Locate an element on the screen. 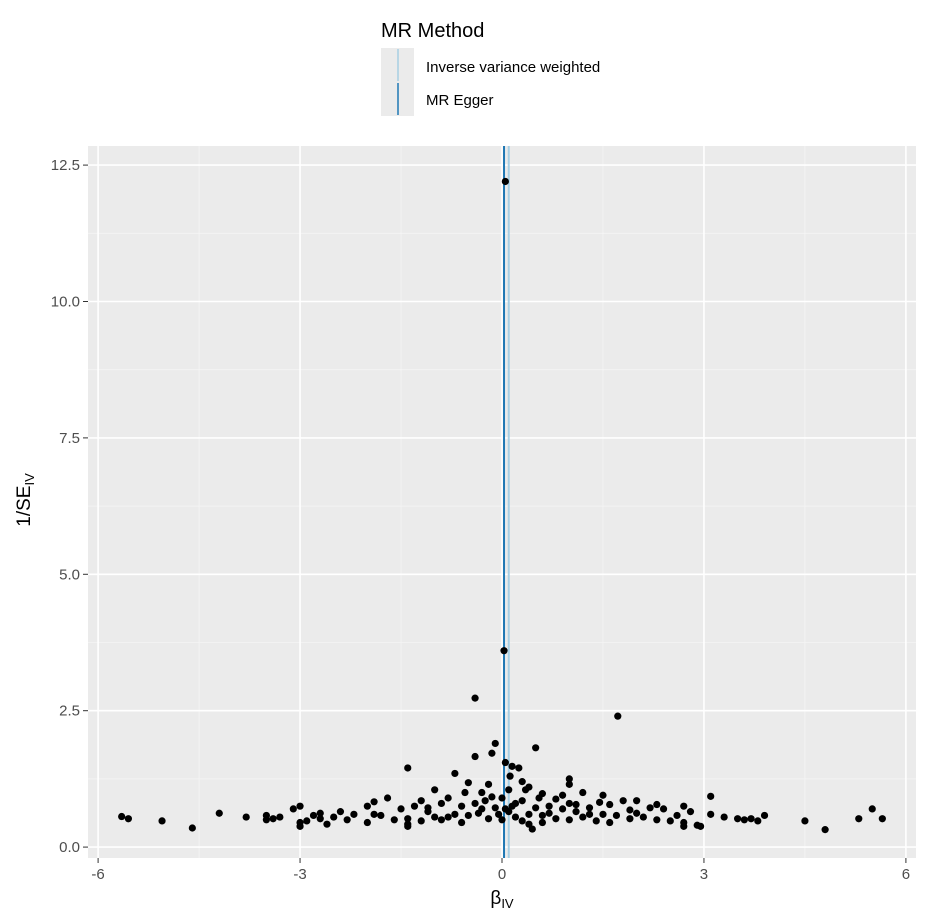 The width and height of the screenshot is (926, 921). y-tick-label: 10.0 is located at coordinates (65, 301).